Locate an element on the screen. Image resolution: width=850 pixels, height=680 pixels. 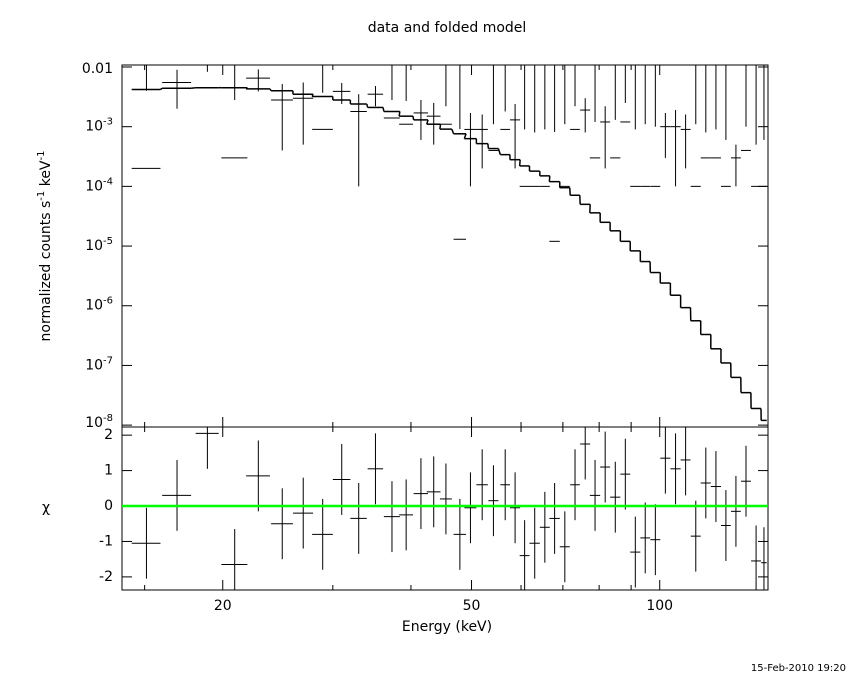
x-tick-label: 50 is located at coordinates (472, 606).